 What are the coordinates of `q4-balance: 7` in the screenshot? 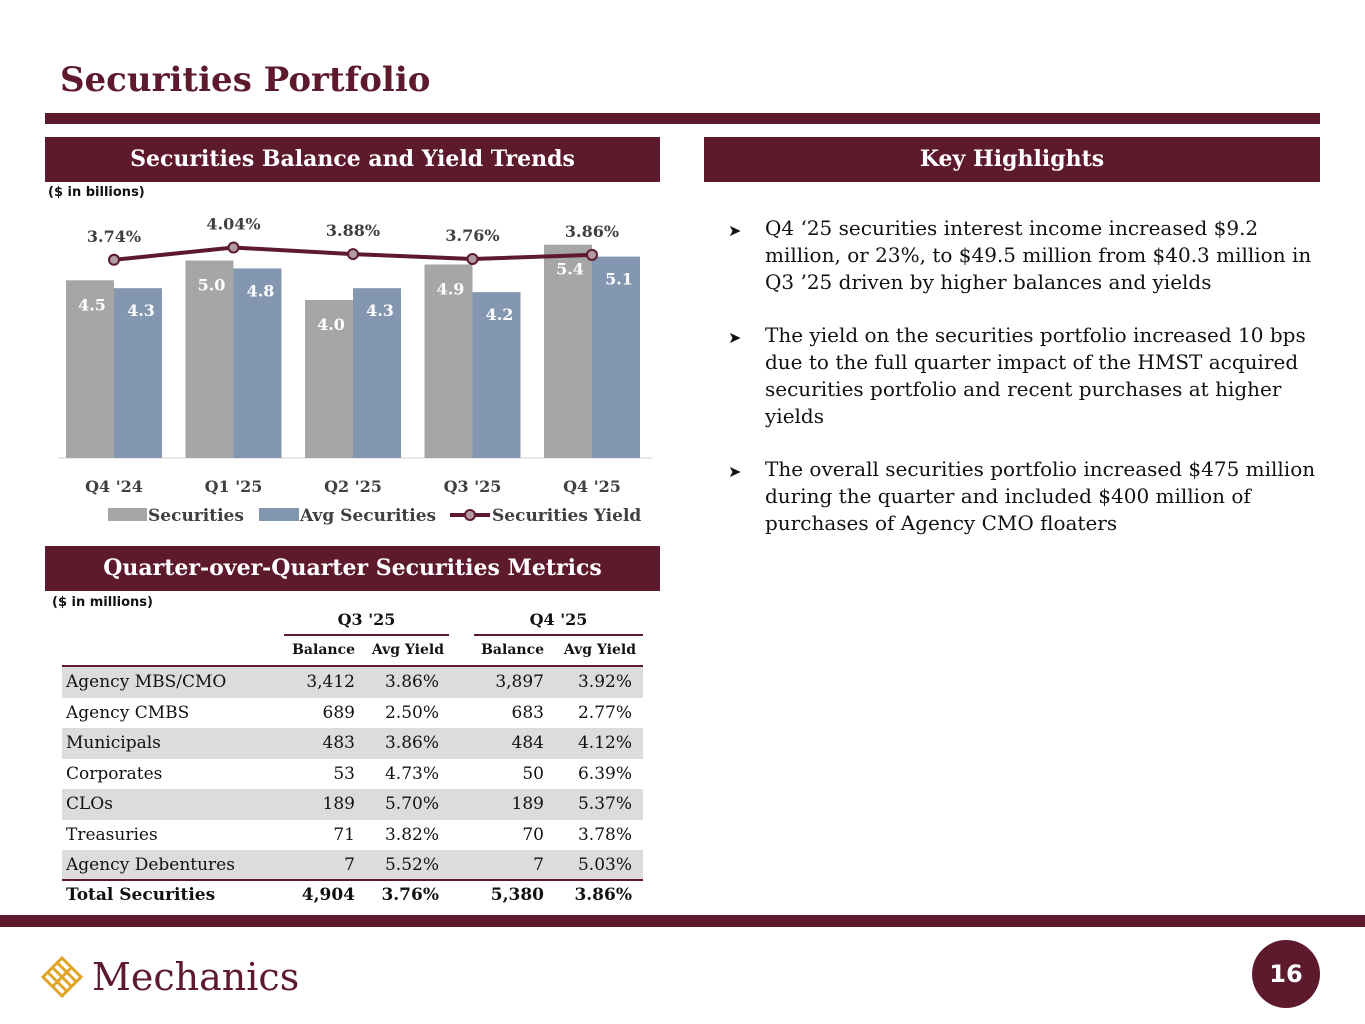 It's located at (538, 865).